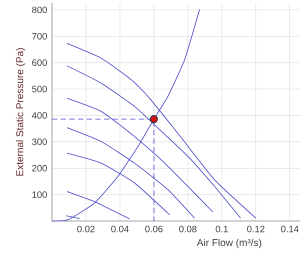 The image size is (300, 261). What do you see at coordinates (86, 229) in the screenshot?
I see `x-tick-label: 0.02` at bounding box center [86, 229].